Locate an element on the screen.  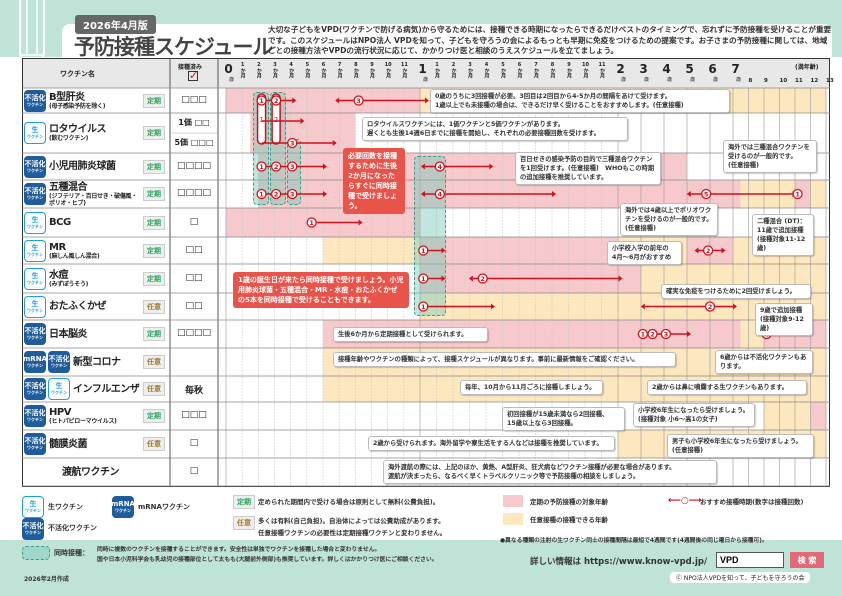
mrna-vaccine-badge: mRNA ワクチン is located at coordinates (35, 362).